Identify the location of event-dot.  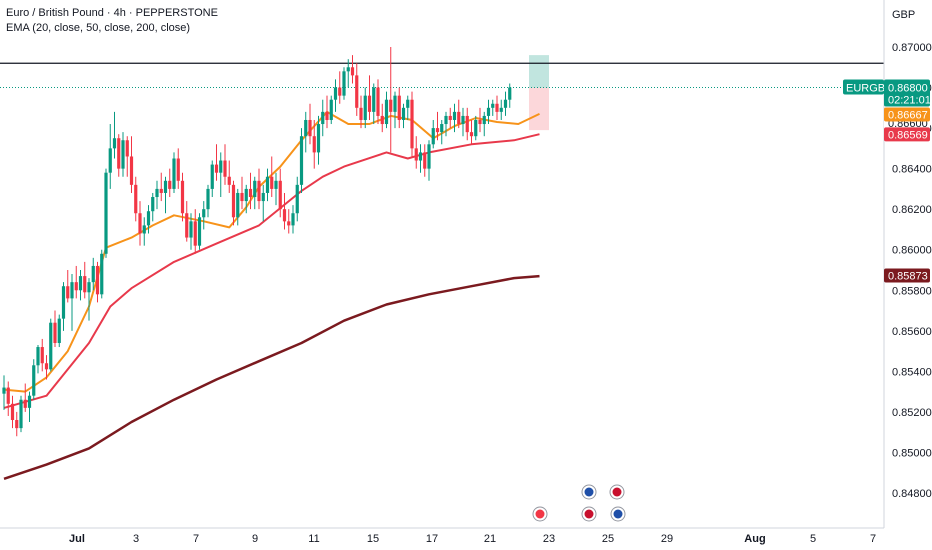
(618, 514).